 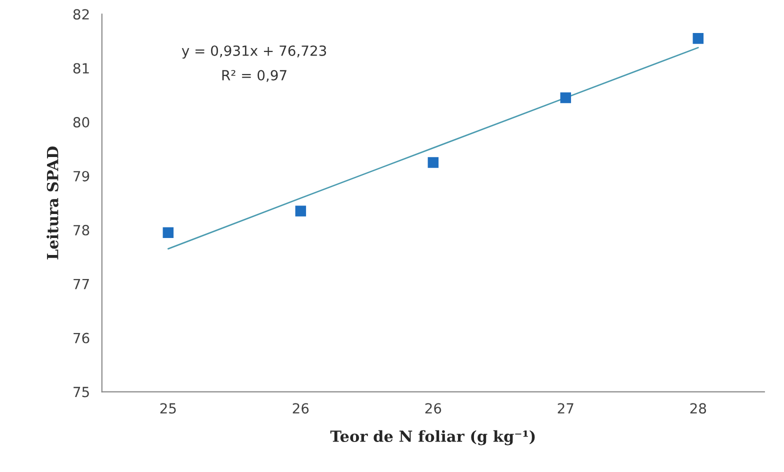 What do you see at coordinates (52, 203) in the screenshot?
I see `y-axis-title: Leitura SPAD` at bounding box center [52, 203].